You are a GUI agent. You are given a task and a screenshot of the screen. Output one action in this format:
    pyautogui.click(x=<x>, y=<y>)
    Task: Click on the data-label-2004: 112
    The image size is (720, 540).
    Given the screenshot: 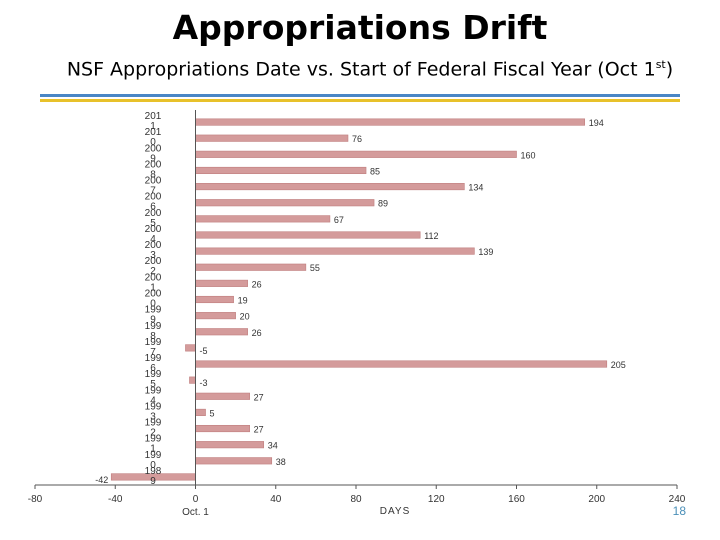 What is the action you would take?
    pyautogui.click(x=431, y=236)
    